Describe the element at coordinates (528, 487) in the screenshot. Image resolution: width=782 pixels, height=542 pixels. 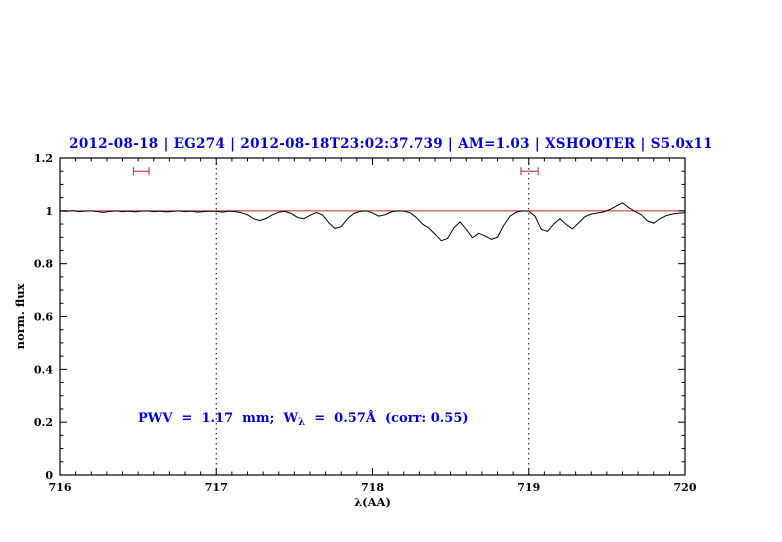
I see `x-tick-label: 719` at that location.